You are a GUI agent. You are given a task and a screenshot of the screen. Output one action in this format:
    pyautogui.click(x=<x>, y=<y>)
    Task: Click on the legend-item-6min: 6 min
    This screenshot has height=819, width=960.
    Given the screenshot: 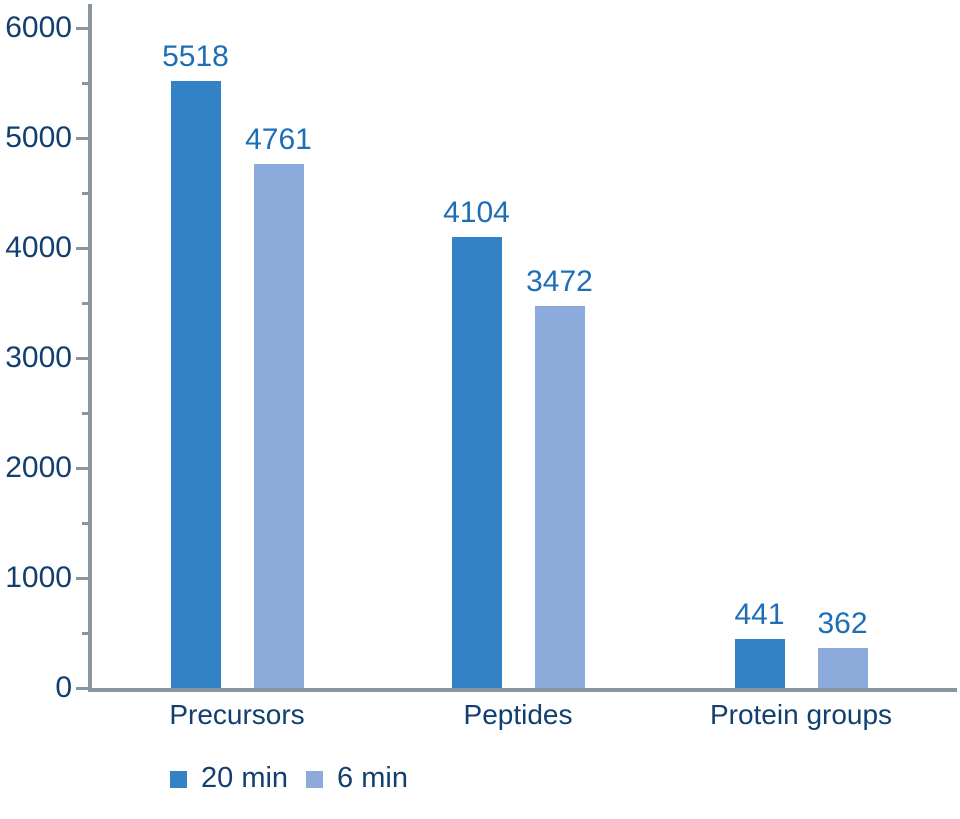 What is the action you would take?
    pyautogui.click(x=357, y=778)
    